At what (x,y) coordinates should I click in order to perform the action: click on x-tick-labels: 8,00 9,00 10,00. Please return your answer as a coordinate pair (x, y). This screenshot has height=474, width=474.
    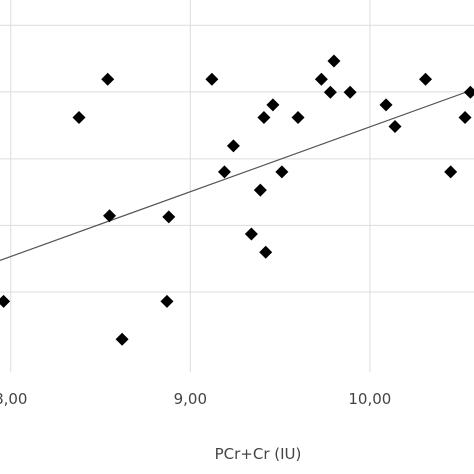
    Looking at the image, I should click on (195, 399).